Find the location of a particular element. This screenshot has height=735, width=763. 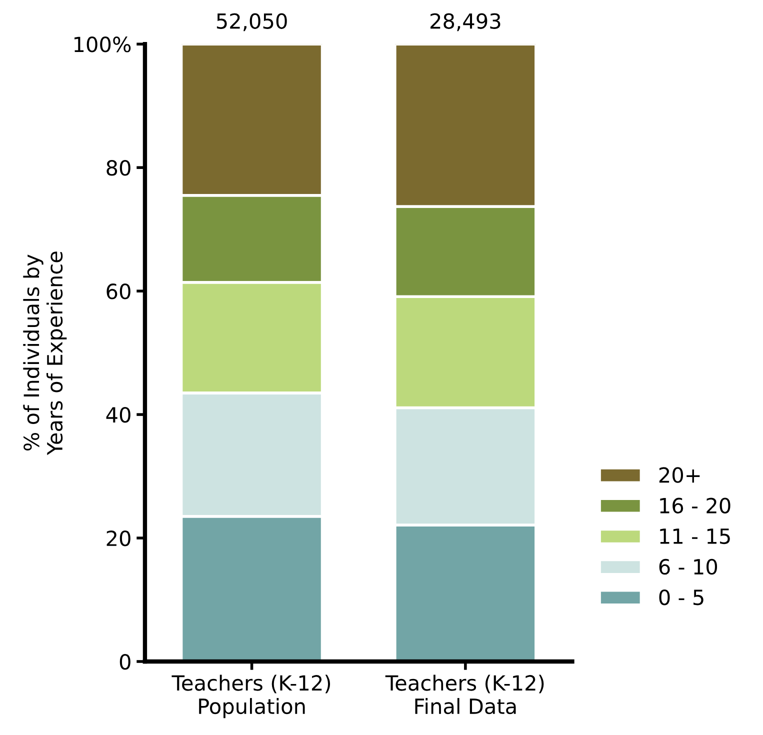

legend-label: 0 - 5 is located at coordinates (681, 597).